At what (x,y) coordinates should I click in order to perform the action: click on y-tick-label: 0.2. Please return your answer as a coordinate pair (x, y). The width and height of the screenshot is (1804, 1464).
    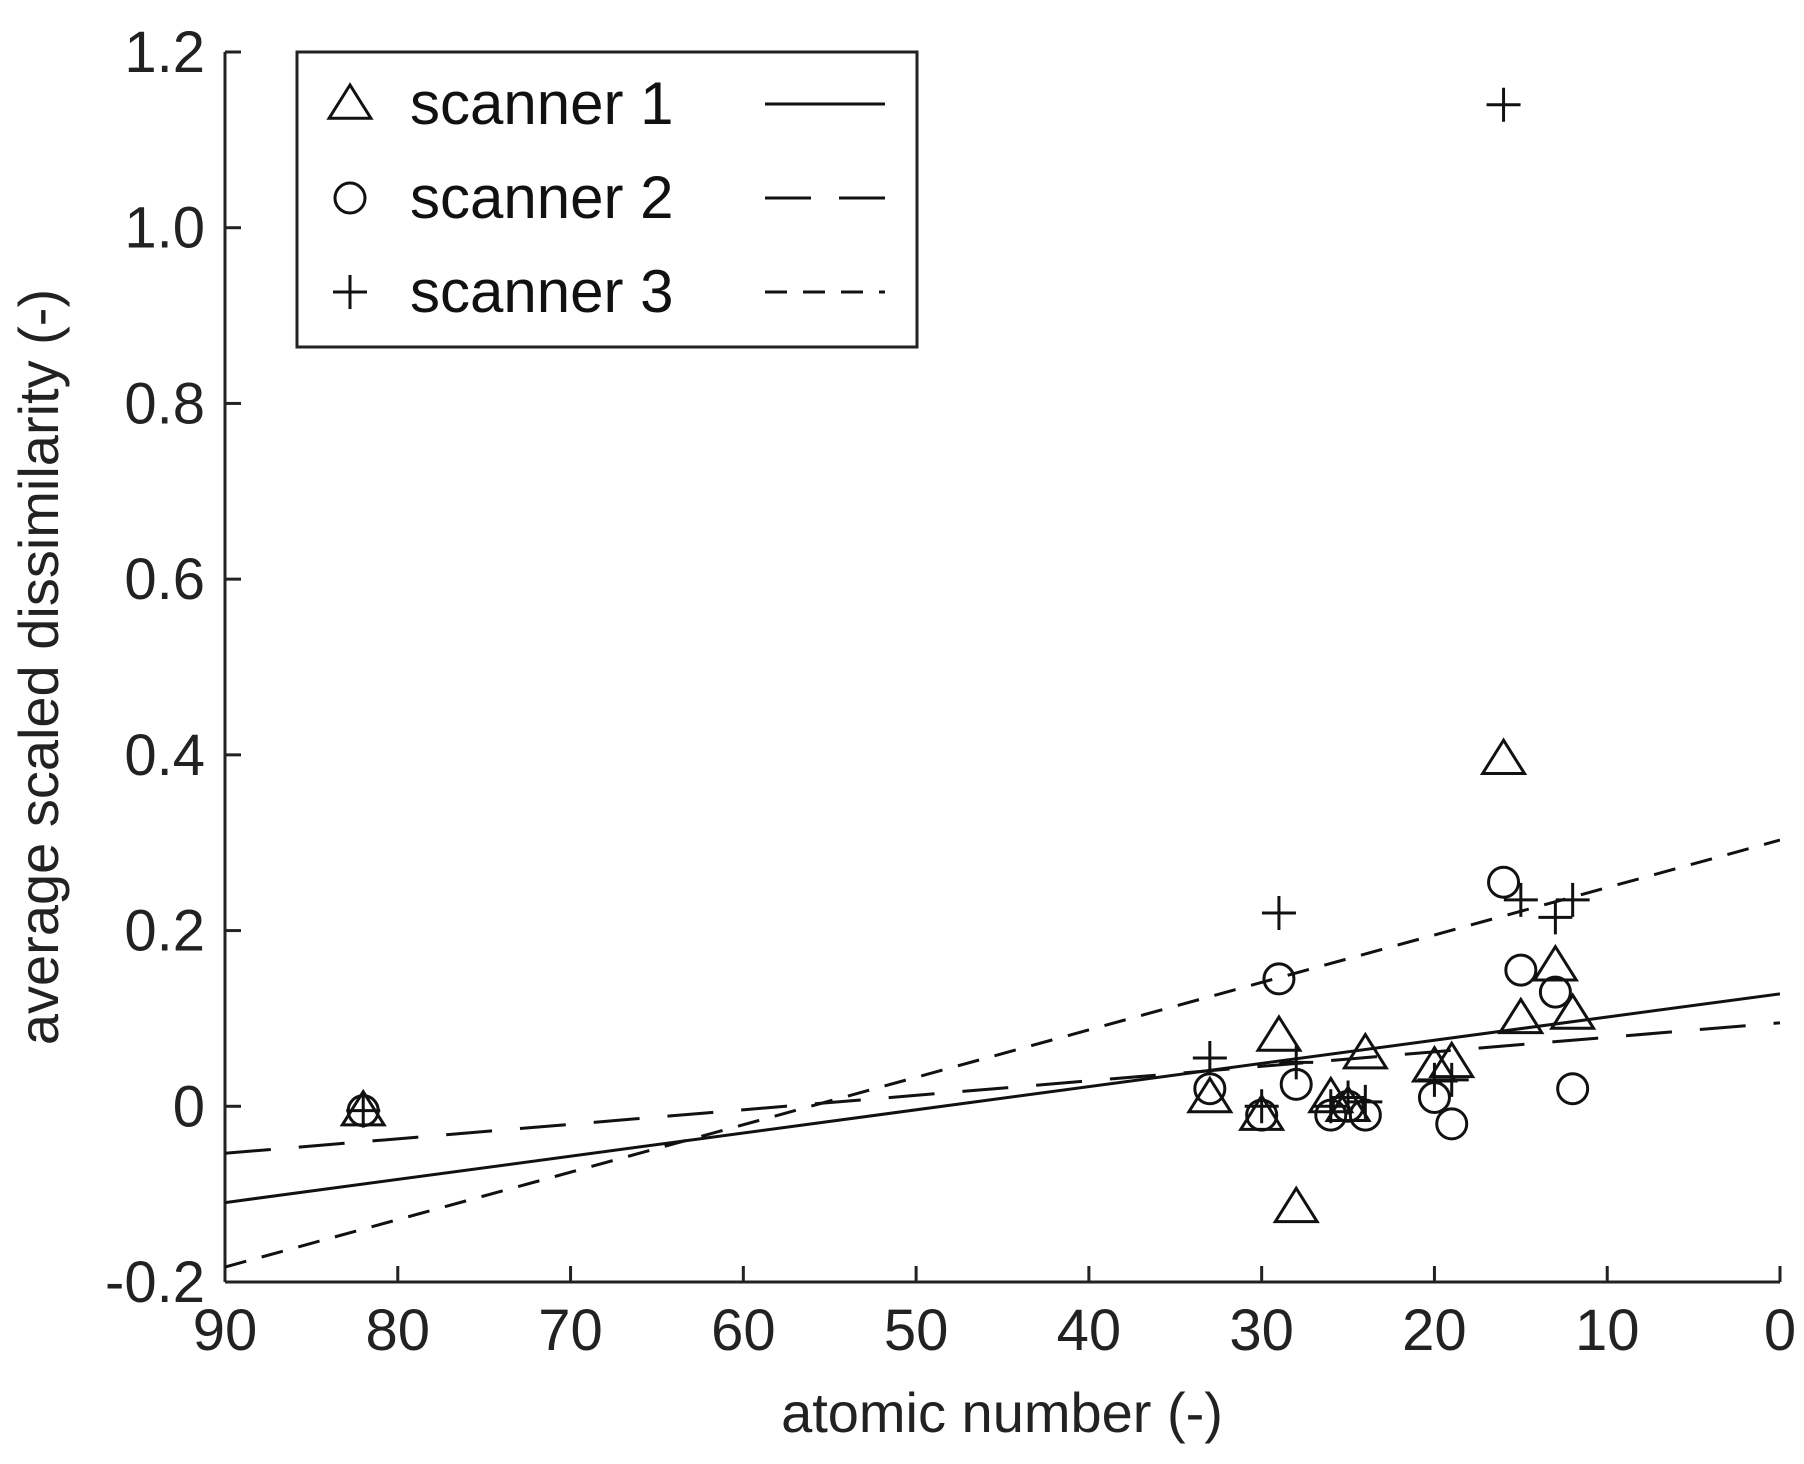
    Looking at the image, I should click on (164, 931).